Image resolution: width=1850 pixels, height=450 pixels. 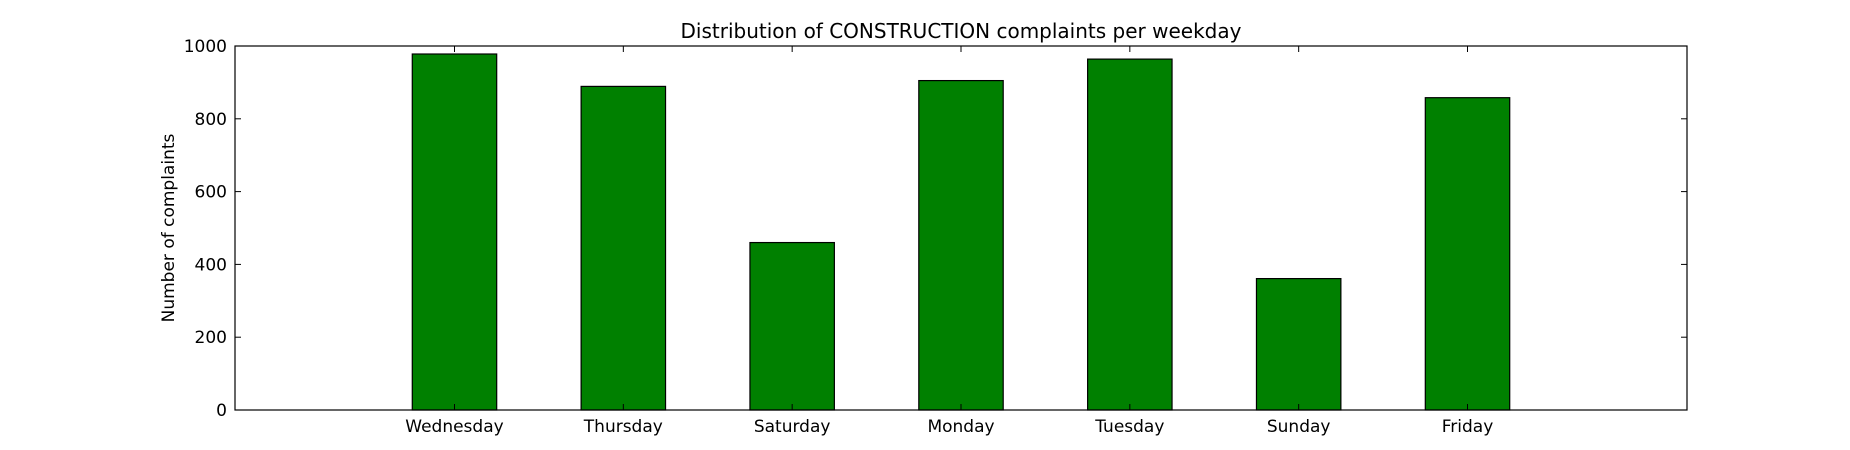 I want to click on y-tick-label: 1000, so click(x=205, y=47).